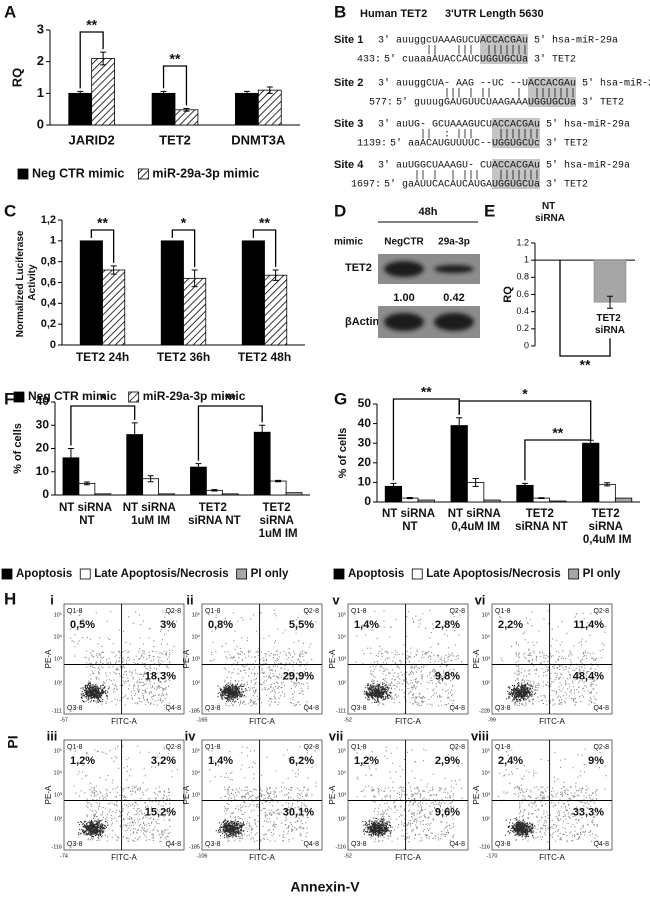  Describe the element at coordinates (48, 324) in the screenshot. I see `y-tick-label: 0,2` at that location.